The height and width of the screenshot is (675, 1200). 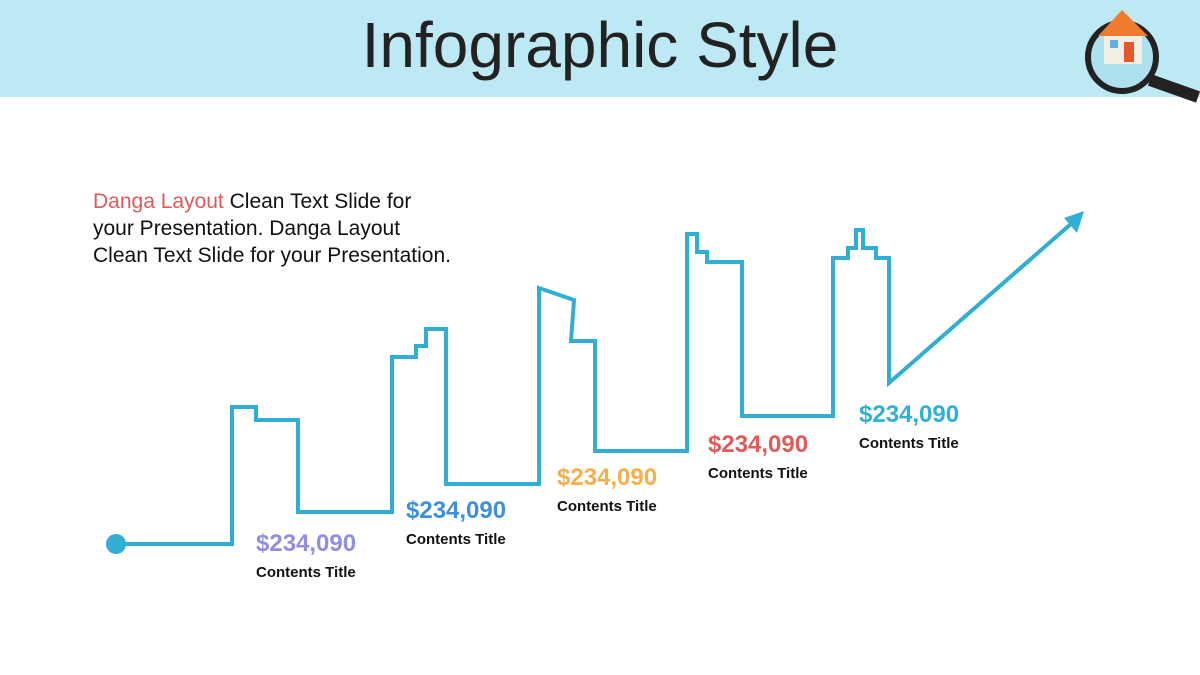 What do you see at coordinates (158, 201) in the screenshot?
I see `intro-highlight: Danga Layout` at bounding box center [158, 201].